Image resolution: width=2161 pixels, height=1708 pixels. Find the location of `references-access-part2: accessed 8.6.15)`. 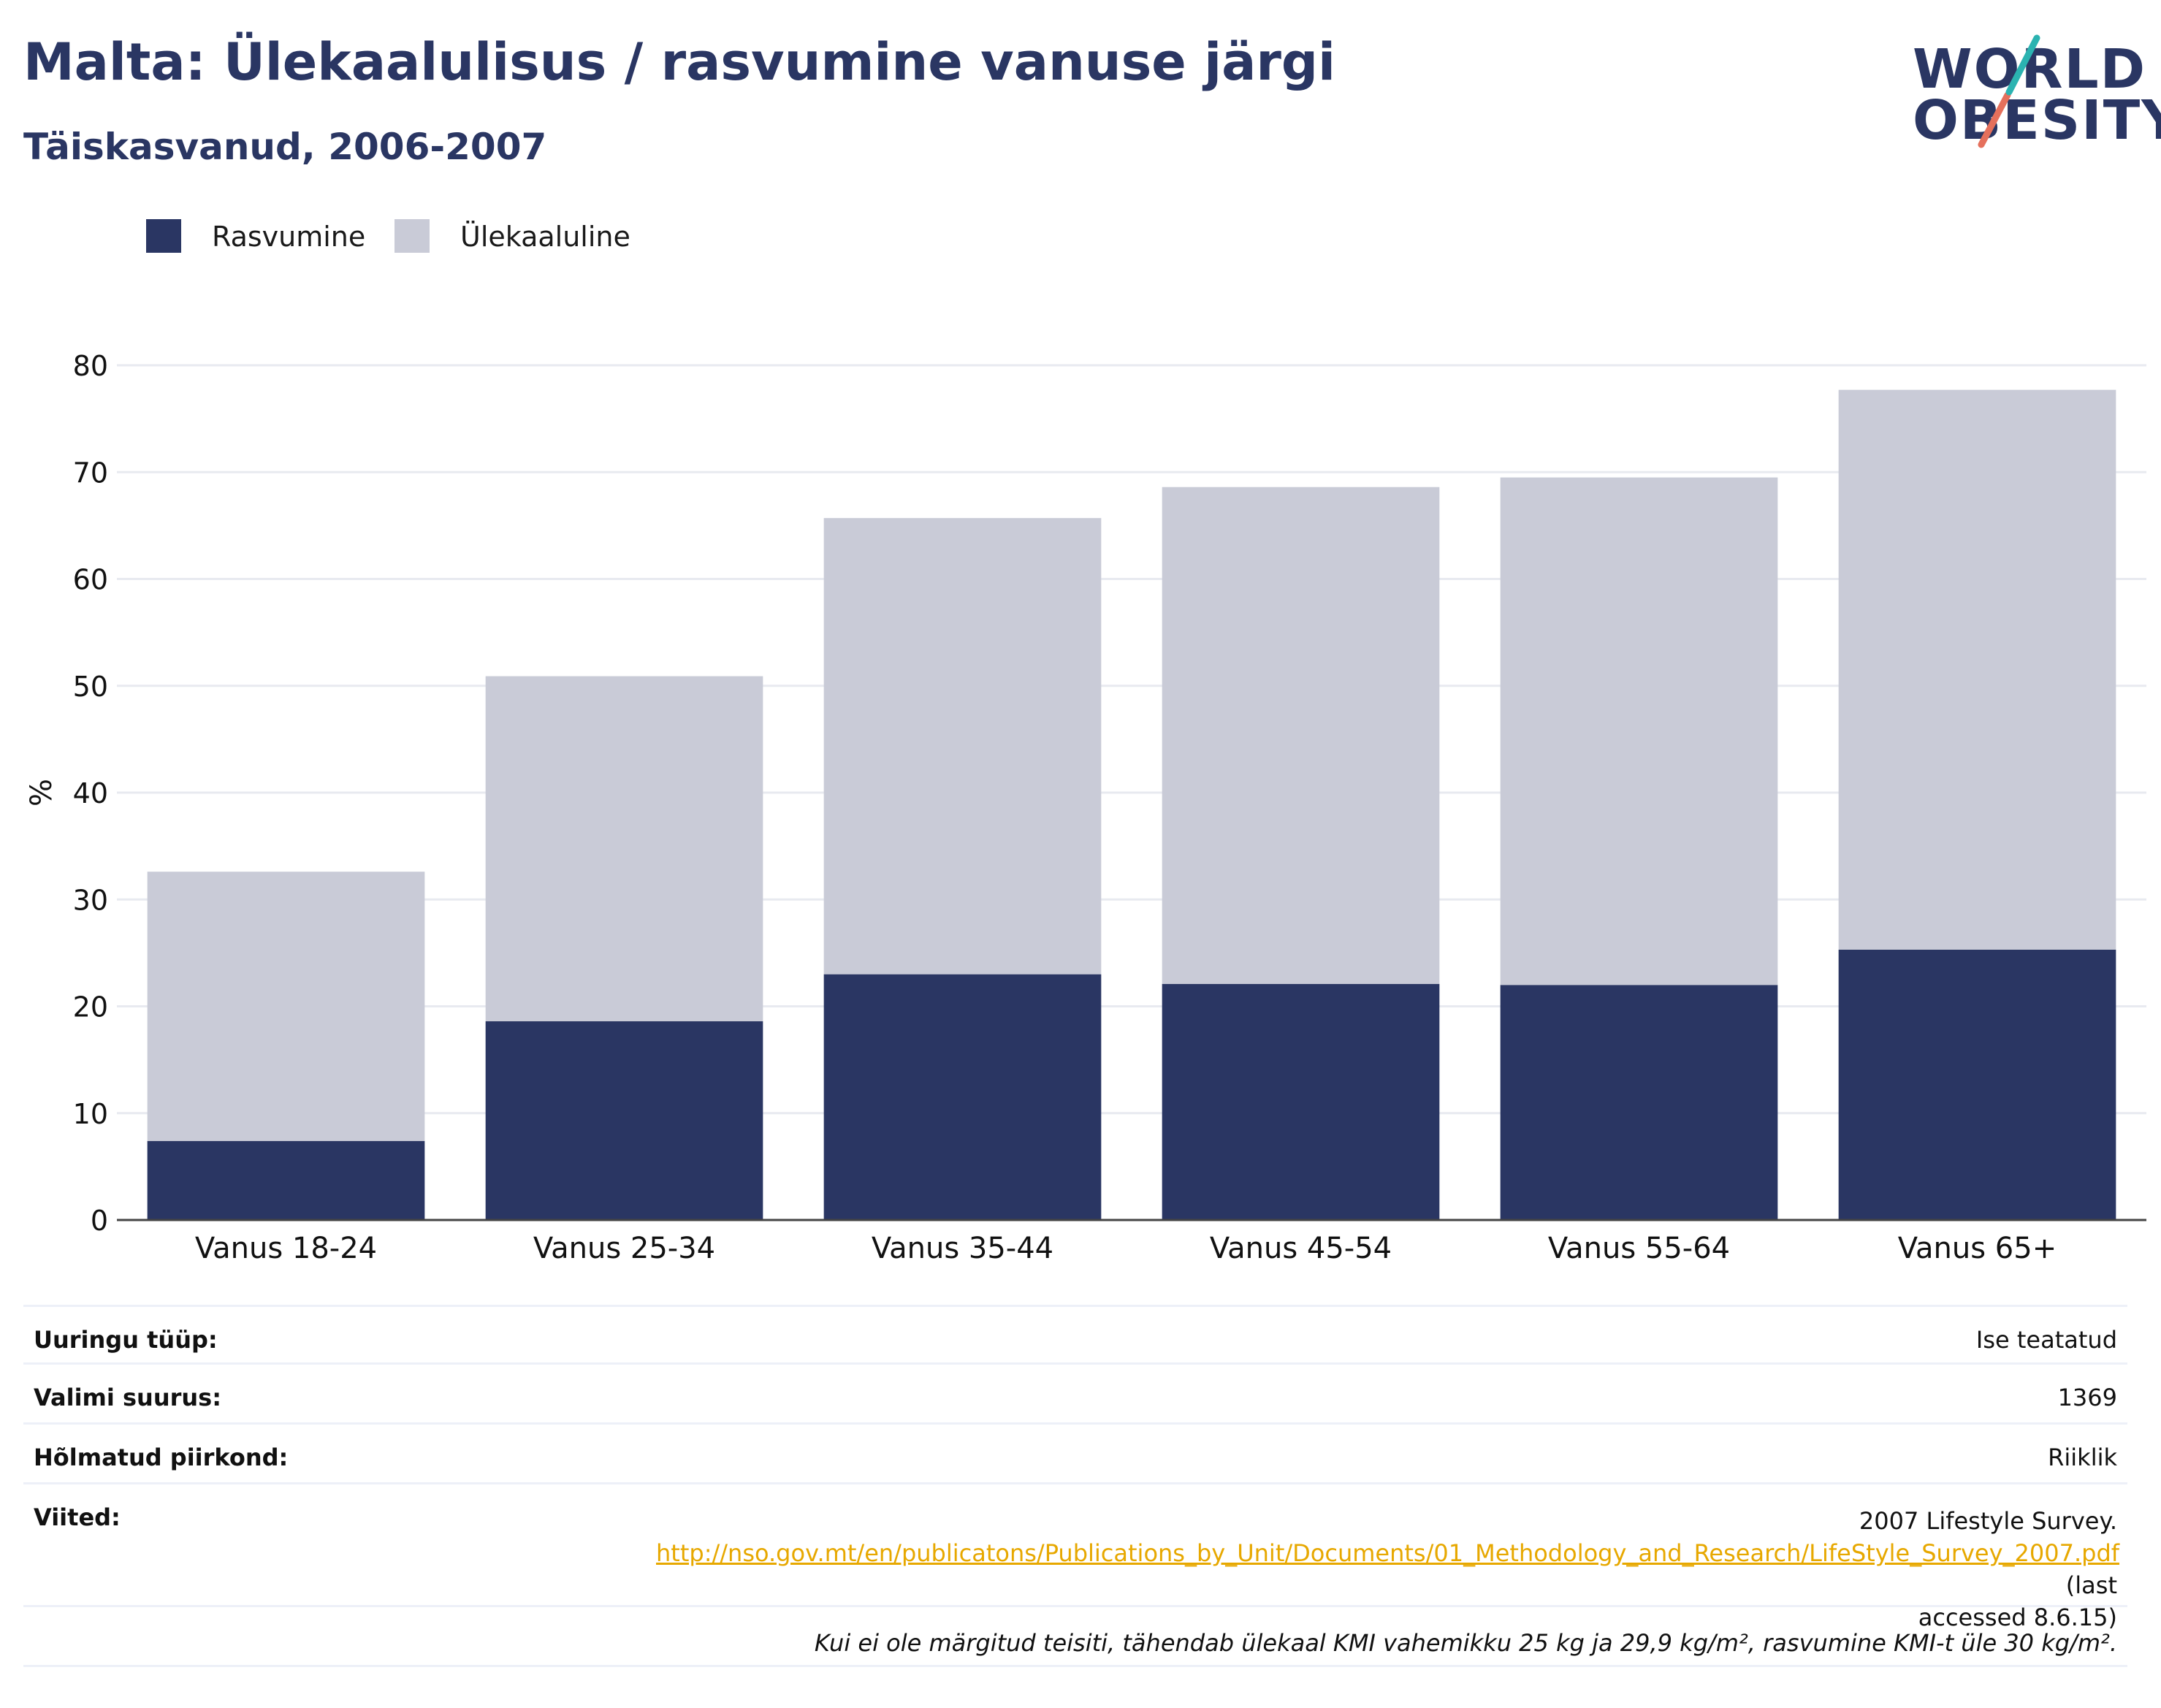

references-access-part2: accessed 8.6.15) is located at coordinates (2017, 1617).